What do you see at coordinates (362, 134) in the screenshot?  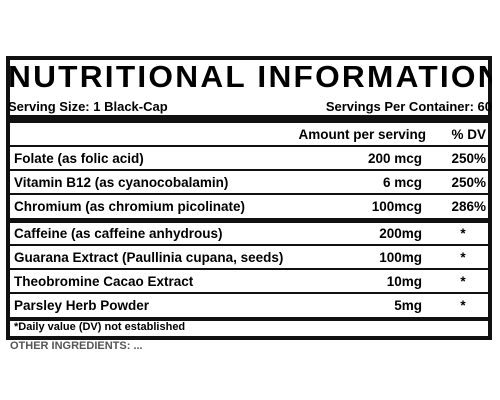 I see `column-header-amount: Amount per serving` at bounding box center [362, 134].